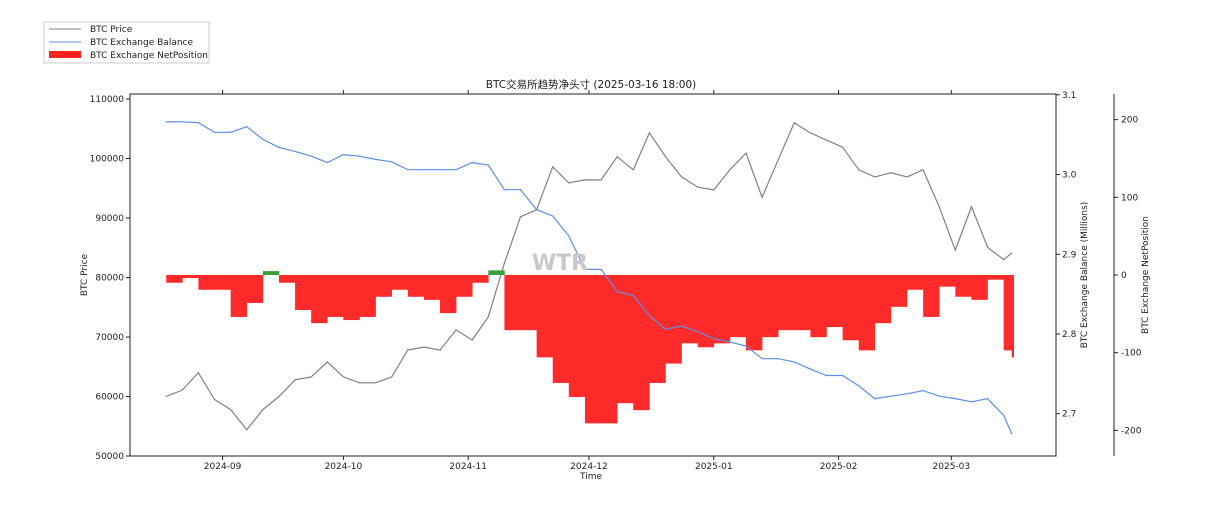 The height and width of the screenshot is (516, 1226). What do you see at coordinates (109, 219) in the screenshot?
I see `price-tick-label: 90000` at bounding box center [109, 219].